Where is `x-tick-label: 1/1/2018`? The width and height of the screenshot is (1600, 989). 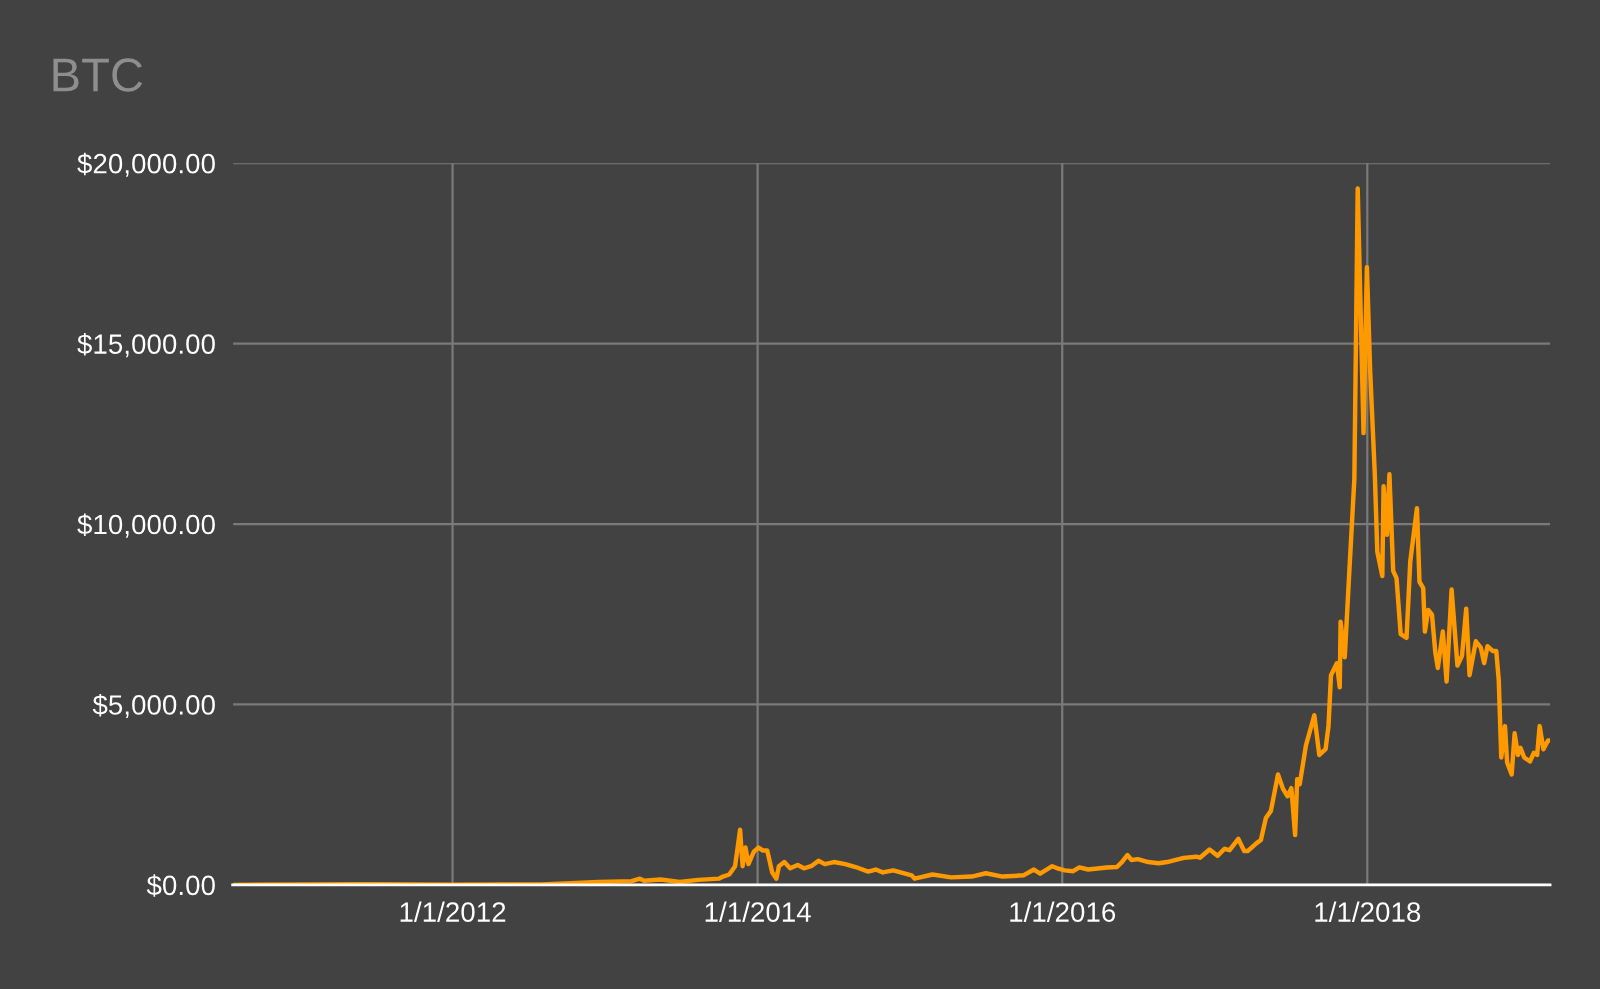
x-tick-label: 1/1/2018 is located at coordinates (1368, 911).